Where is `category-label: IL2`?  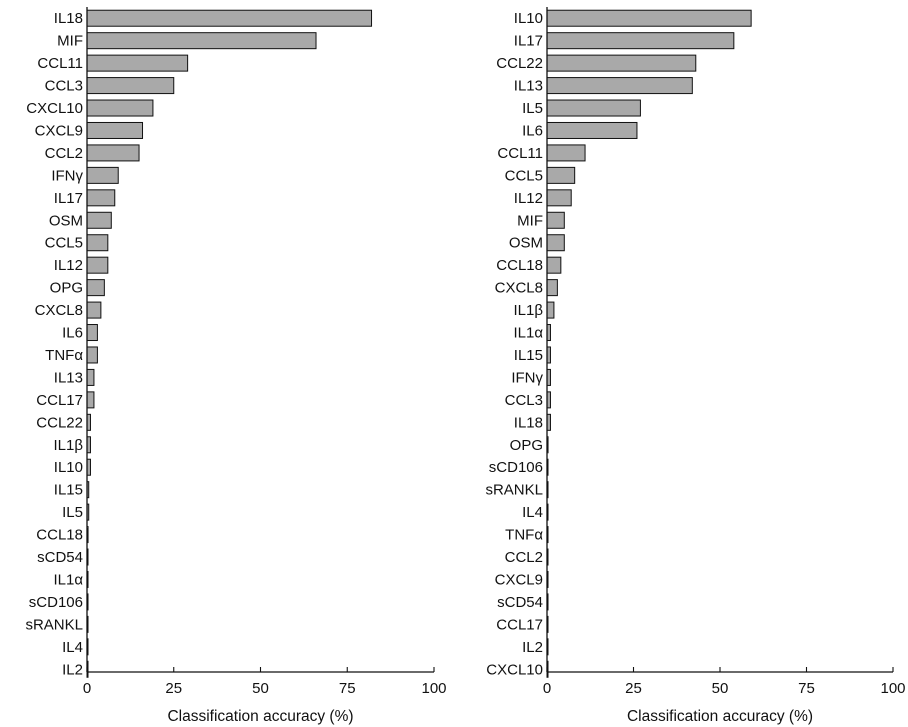 category-label: IL2 is located at coordinates (532, 647).